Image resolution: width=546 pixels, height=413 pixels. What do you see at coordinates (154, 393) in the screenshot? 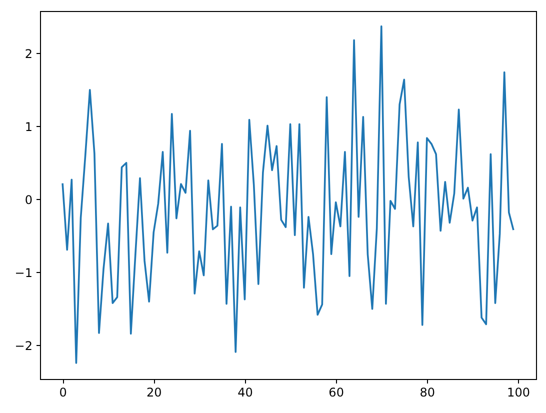
I see `x-tick-label: 20` at bounding box center [154, 393].